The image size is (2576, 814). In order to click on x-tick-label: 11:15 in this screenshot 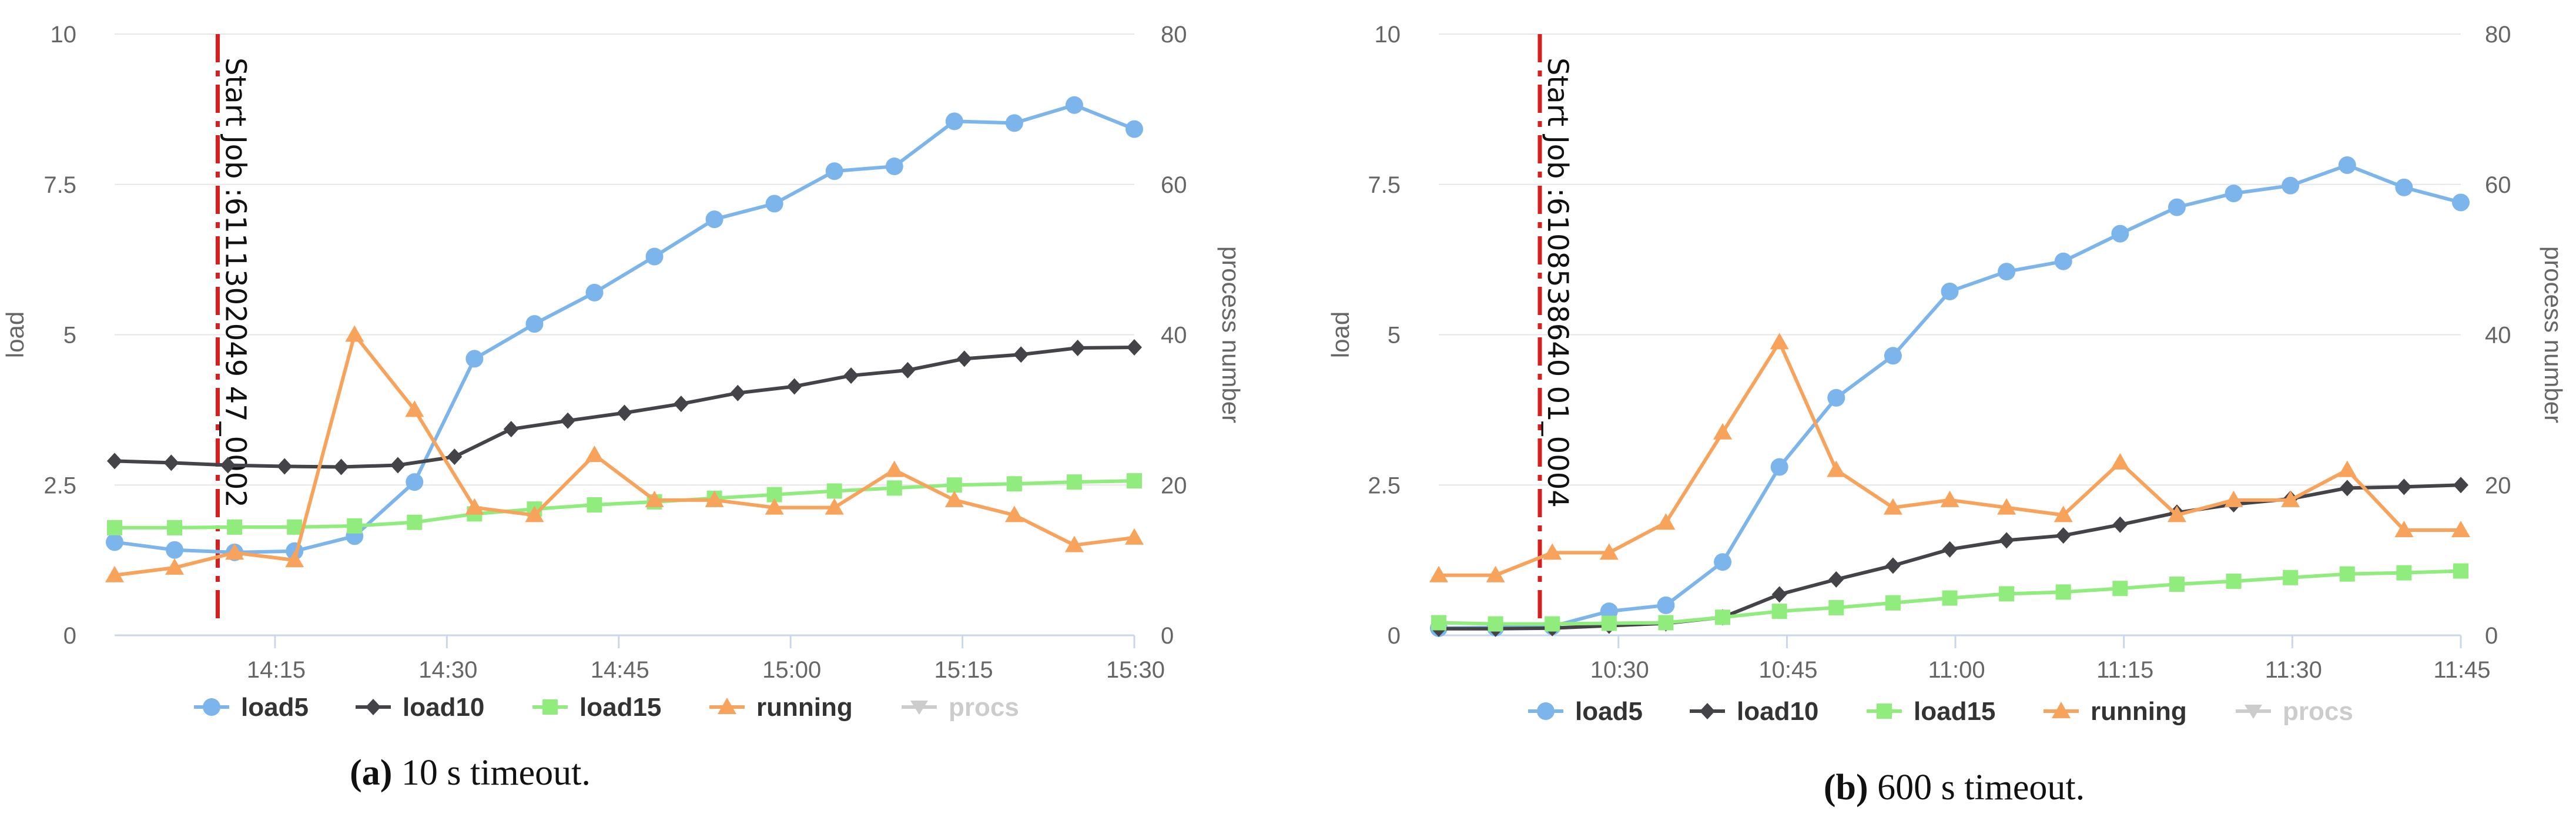, I will do `click(2124, 670)`.